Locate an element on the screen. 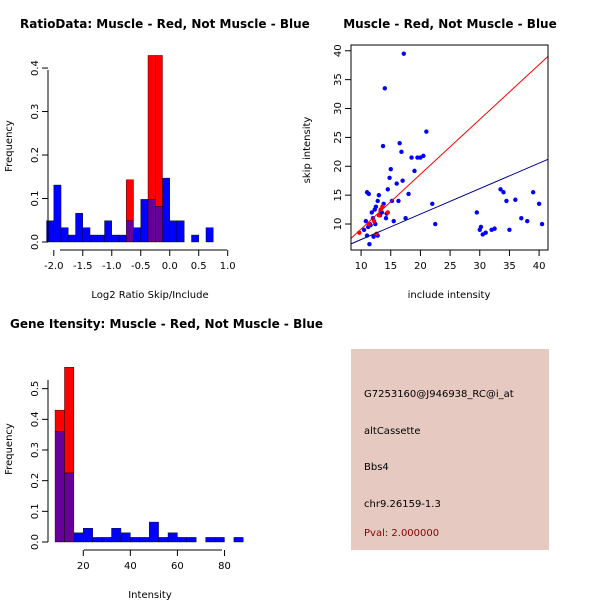  scatter-x-label: include intensity is located at coordinates (449, 295).